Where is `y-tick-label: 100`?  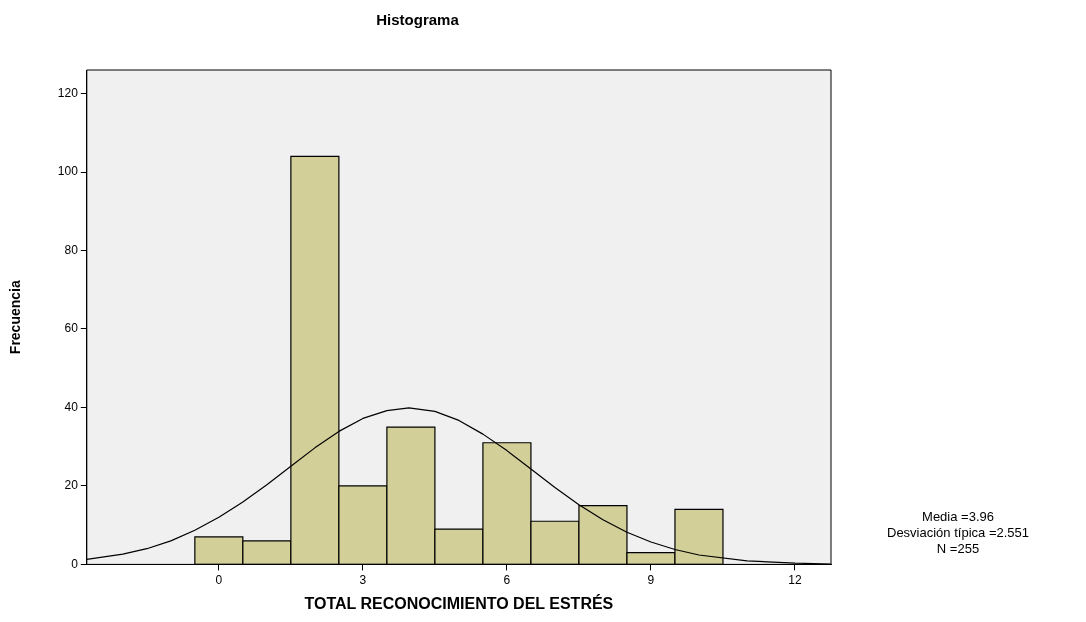 y-tick-label: 100 is located at coordinates (68, 171).